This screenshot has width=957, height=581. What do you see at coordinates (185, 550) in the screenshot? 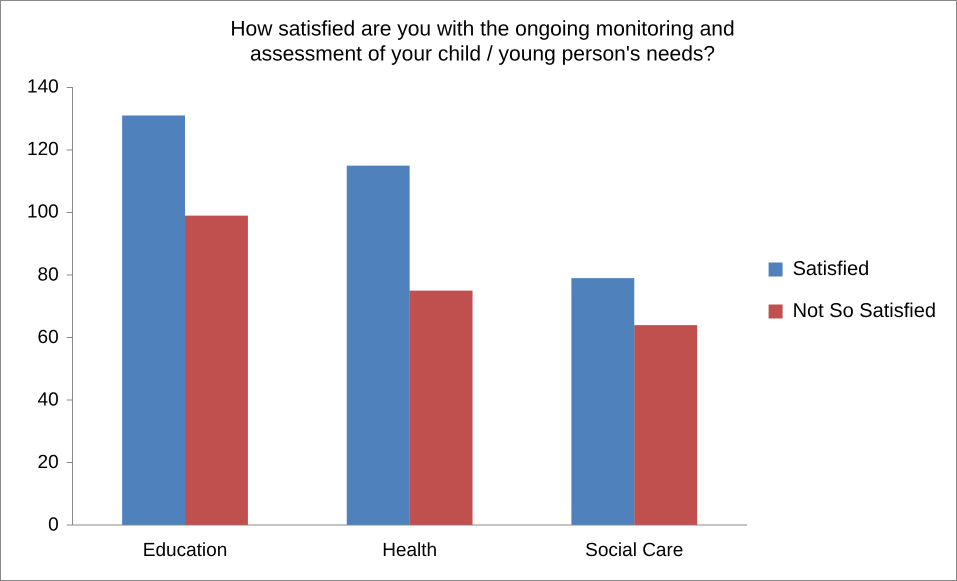
I see `x-tick-label: Education` at bounding box center [185, 550].